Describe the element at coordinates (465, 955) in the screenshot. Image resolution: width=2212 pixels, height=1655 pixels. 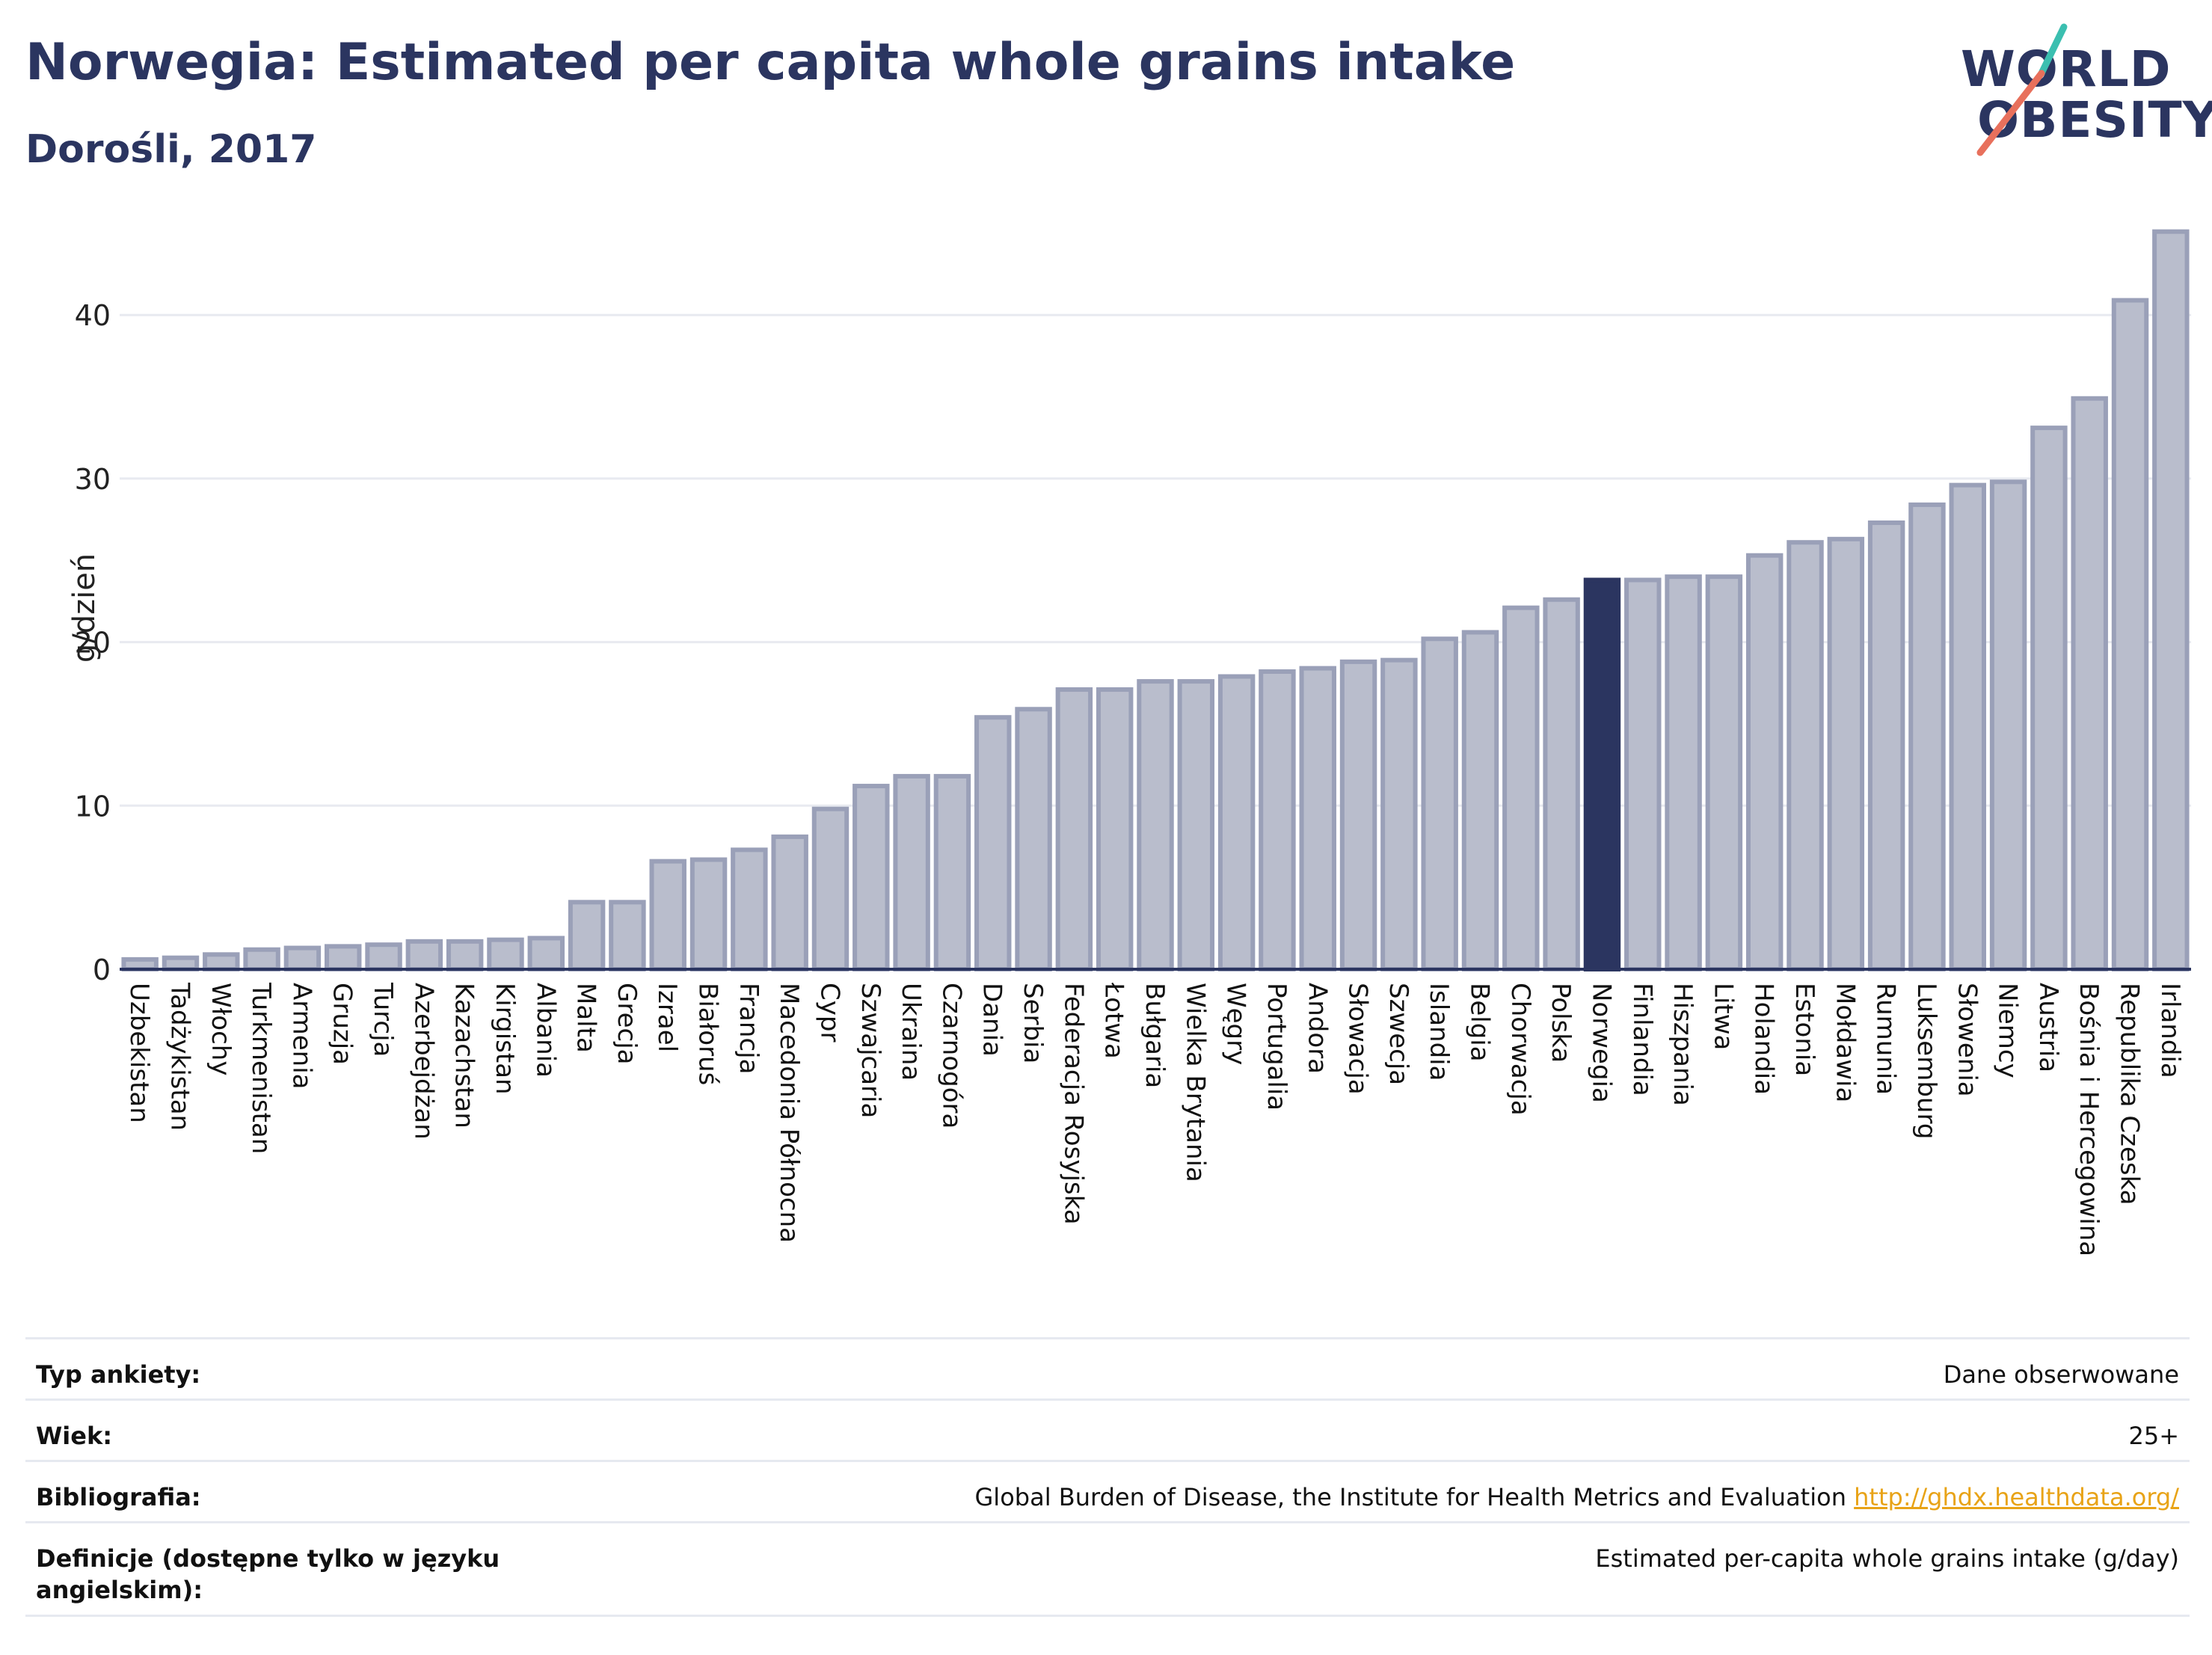
I see `bar-kazachstan` at that location.